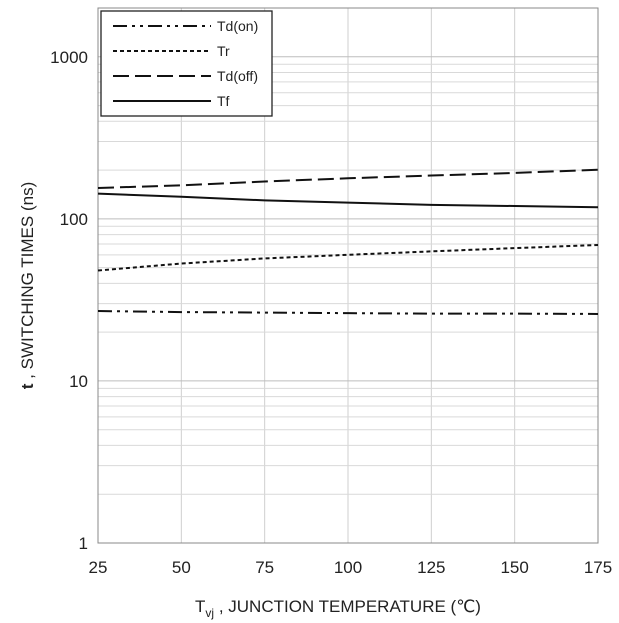 The image size is (619, 623). I want to click on legend-label: Td(off), so click(237, 76).